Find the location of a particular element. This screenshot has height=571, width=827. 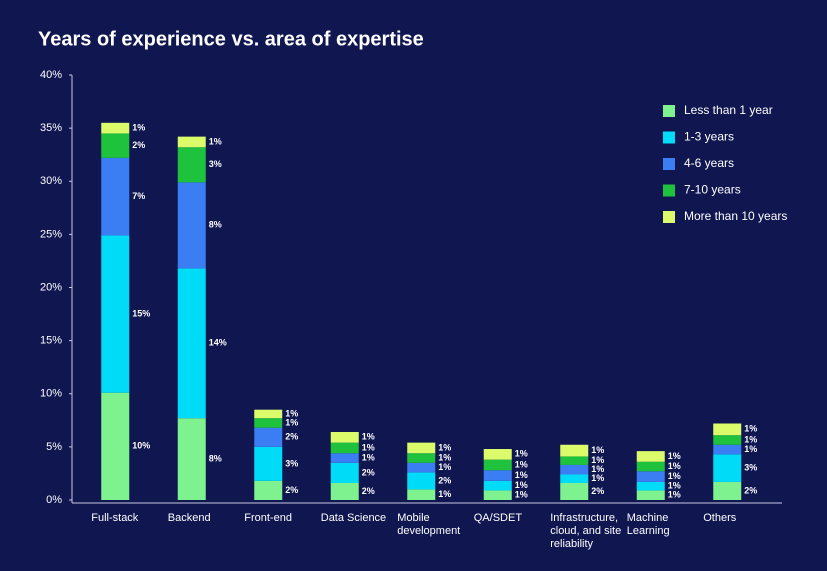

x-tick-label: Full-stack is located at coordinates (115, 518).